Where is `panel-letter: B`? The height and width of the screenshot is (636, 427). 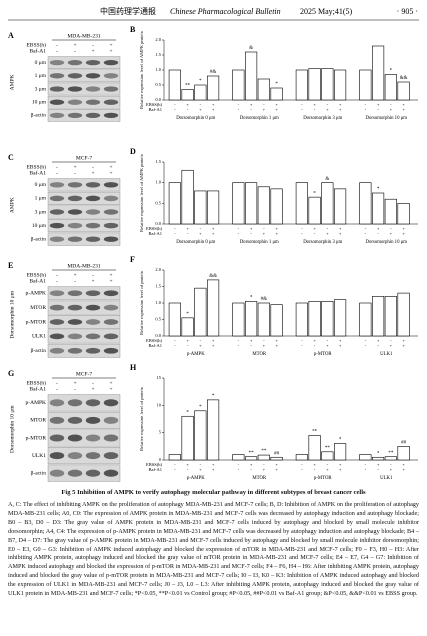
panel-letter: B is located at coordinates (133, 29).